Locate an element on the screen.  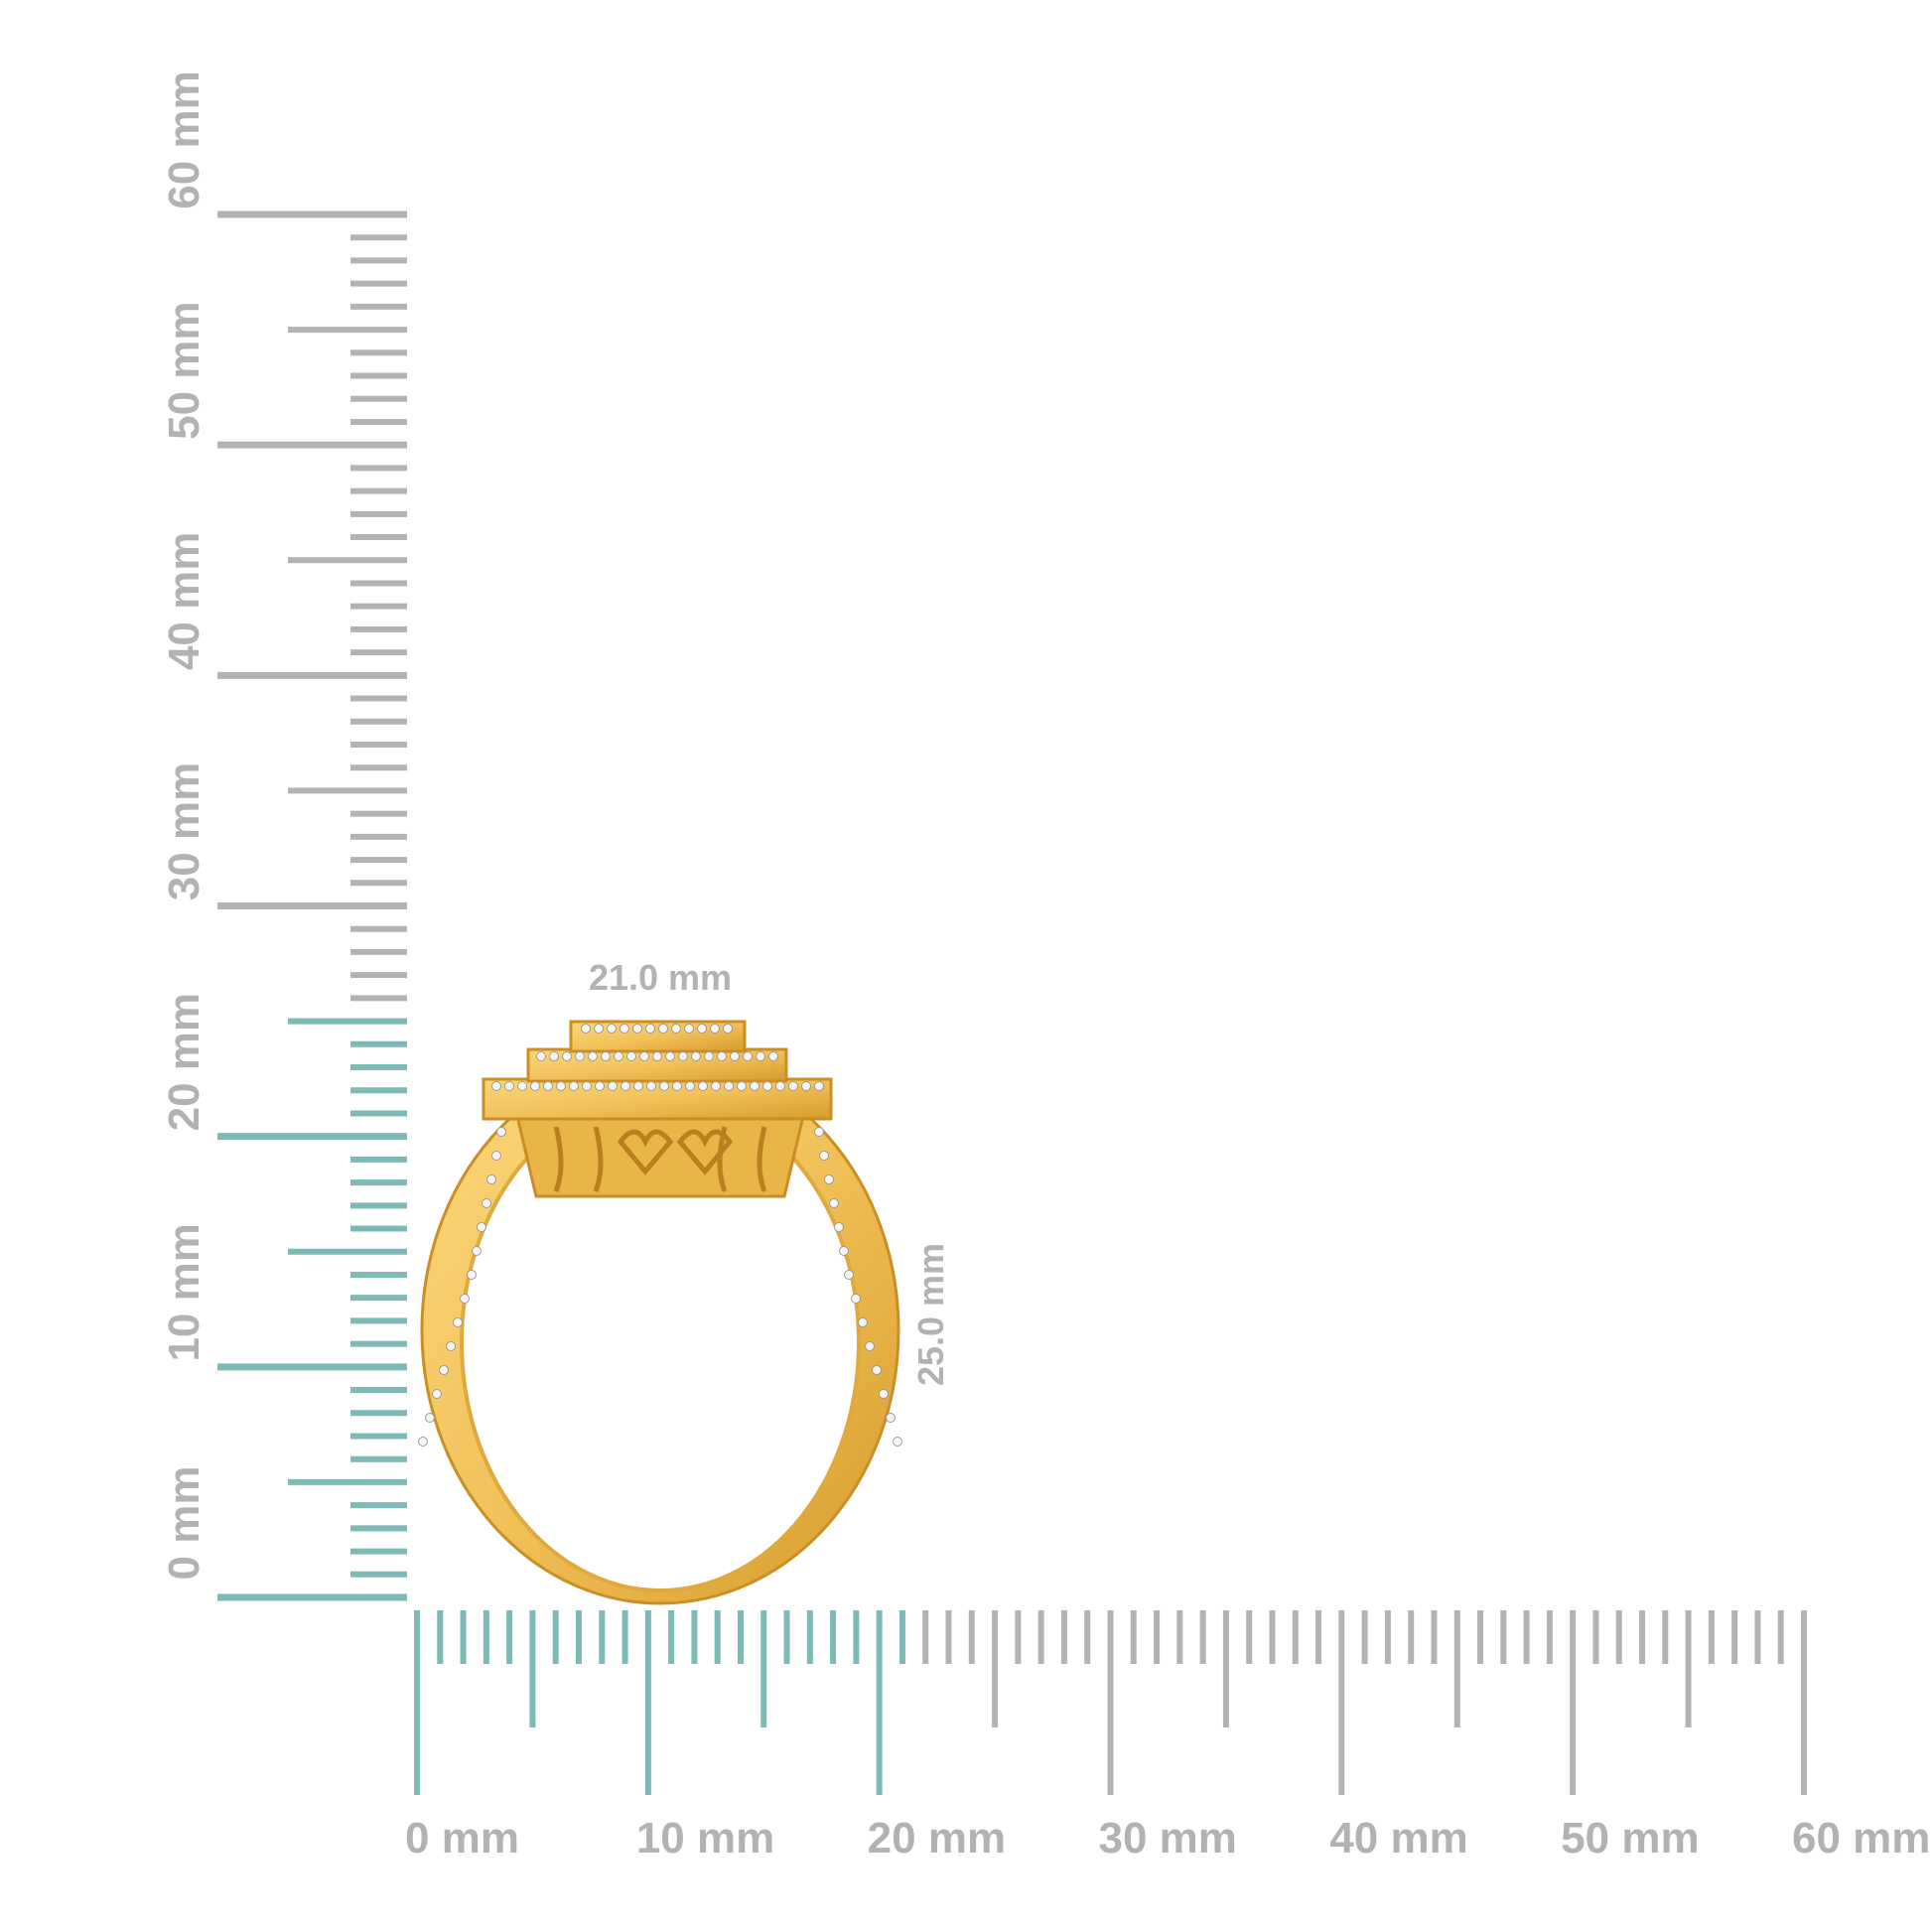
horizontal-ruler-label: 10 mm is located at coordinates (705, 1839).